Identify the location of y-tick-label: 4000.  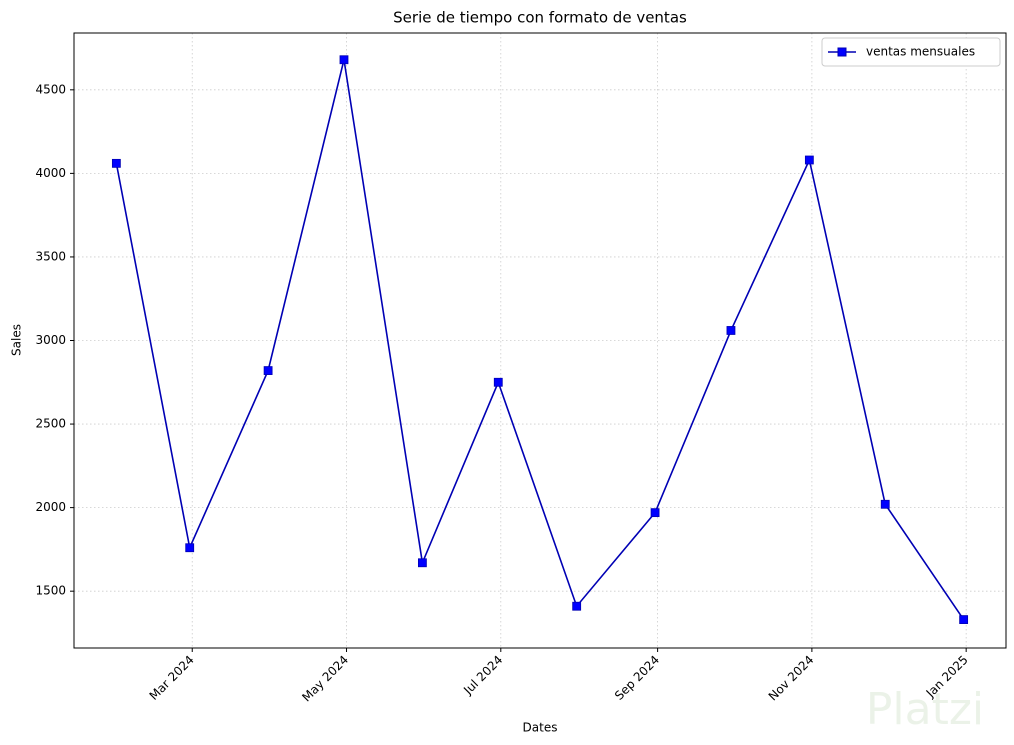
(50, 173).